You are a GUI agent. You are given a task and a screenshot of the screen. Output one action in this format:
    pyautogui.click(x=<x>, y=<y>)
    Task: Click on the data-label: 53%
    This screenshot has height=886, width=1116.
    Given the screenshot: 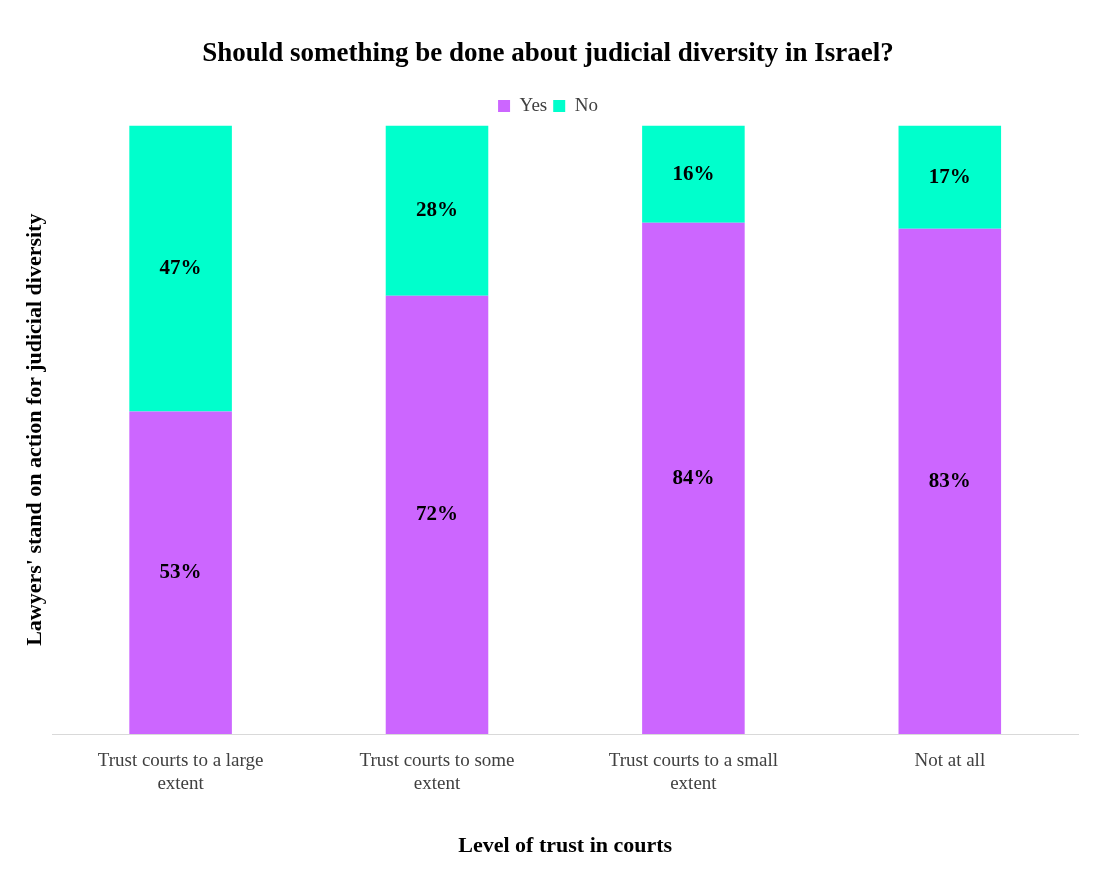 What is the action you would take?
    pyautogui.click(x=180, y=571)
    